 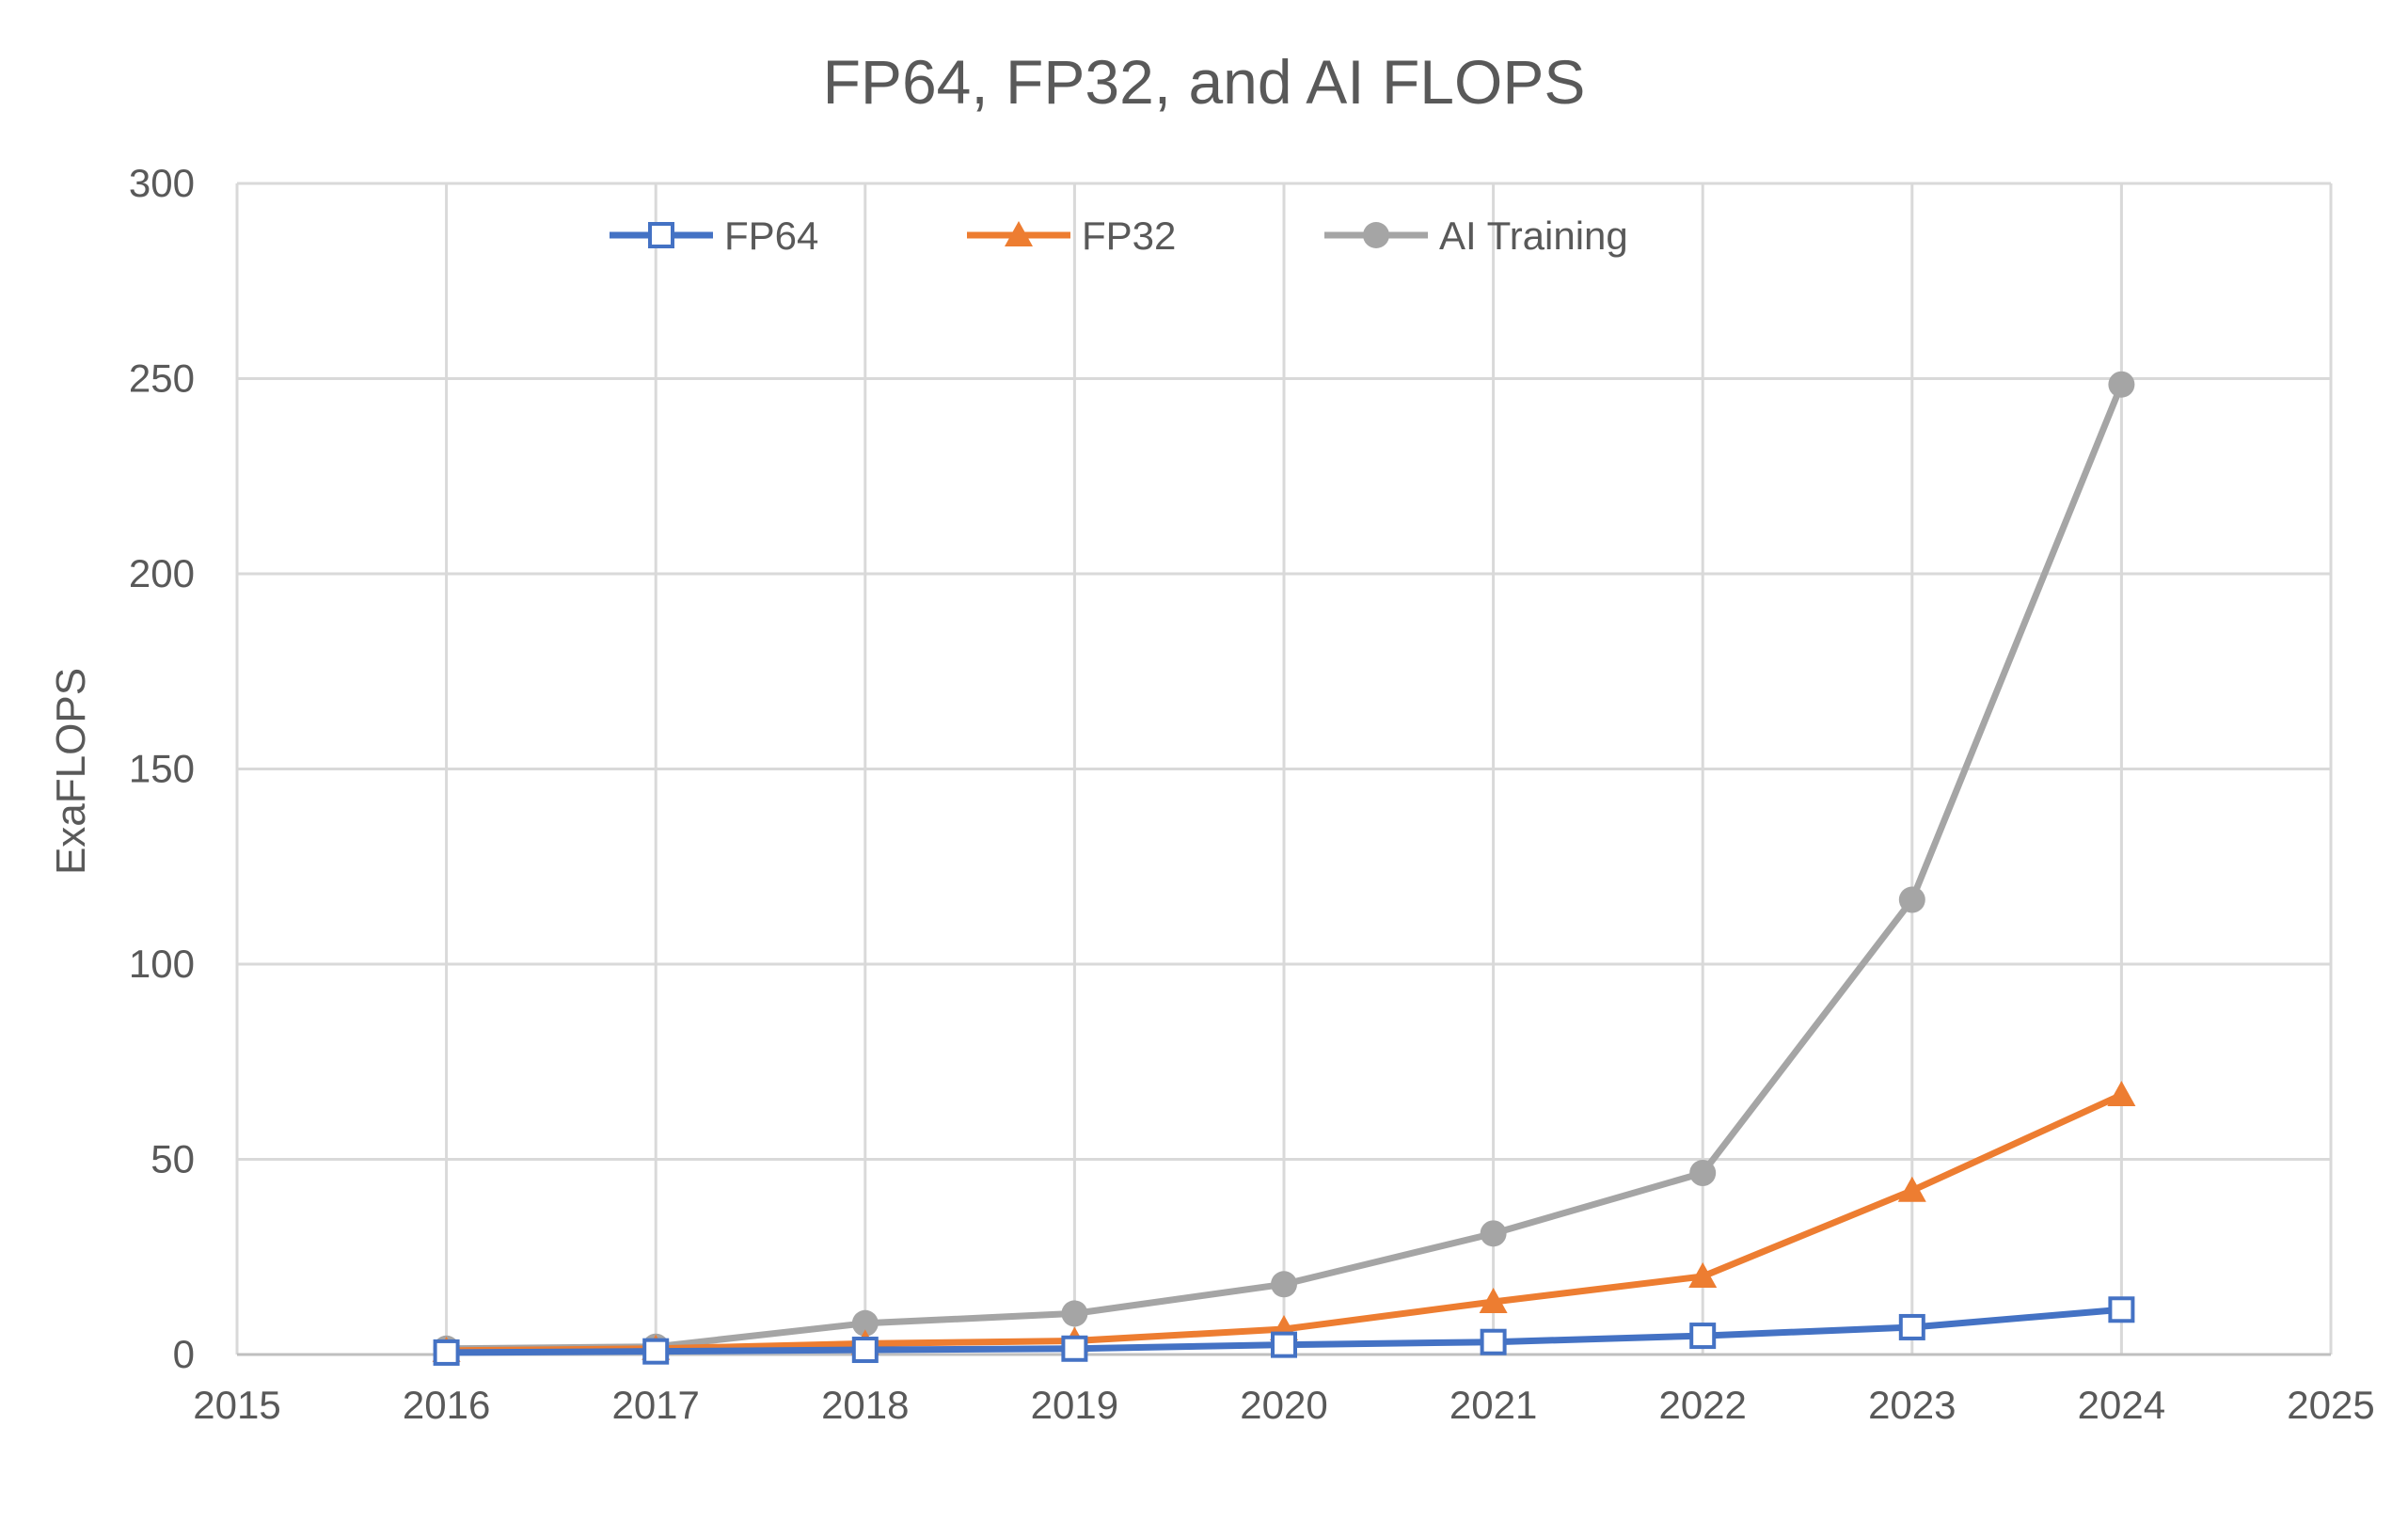 I want to click on x-tick-label: 2016, so click(x=447, y=1405).